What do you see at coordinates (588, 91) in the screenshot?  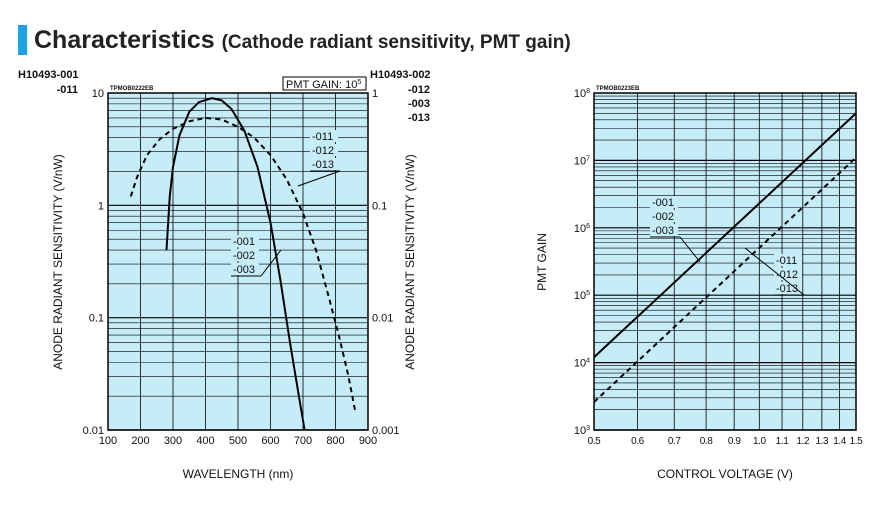 I see `y-tick-label-exponent: 8` at bounding box center [588, 91].